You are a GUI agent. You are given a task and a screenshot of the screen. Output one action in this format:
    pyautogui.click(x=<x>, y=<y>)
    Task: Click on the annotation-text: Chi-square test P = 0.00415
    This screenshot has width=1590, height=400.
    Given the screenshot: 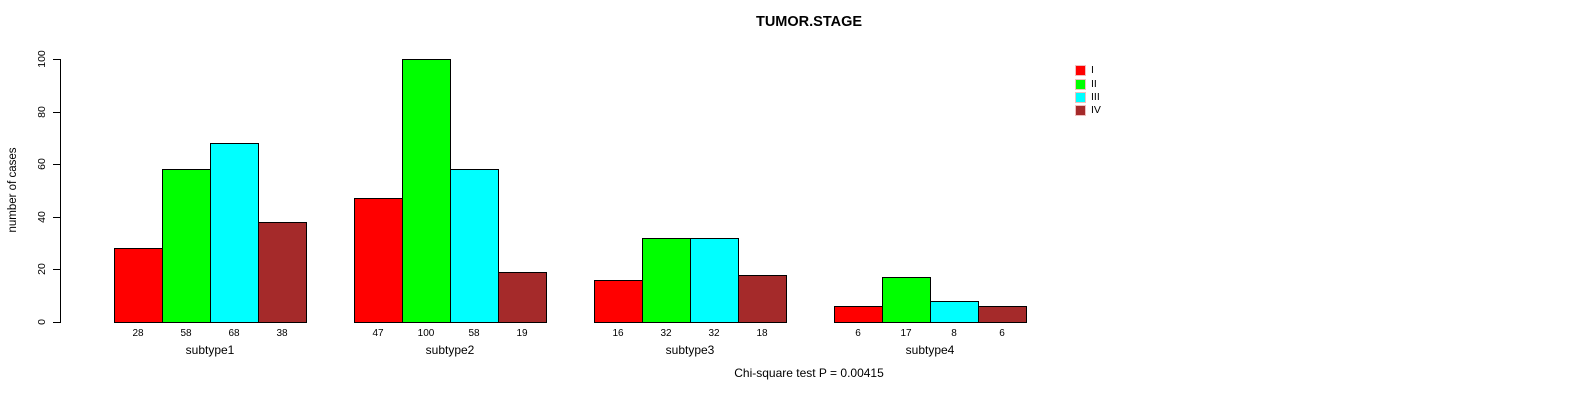 What is the action you would take?
    pyautogui.click(x=809, y=373)
    